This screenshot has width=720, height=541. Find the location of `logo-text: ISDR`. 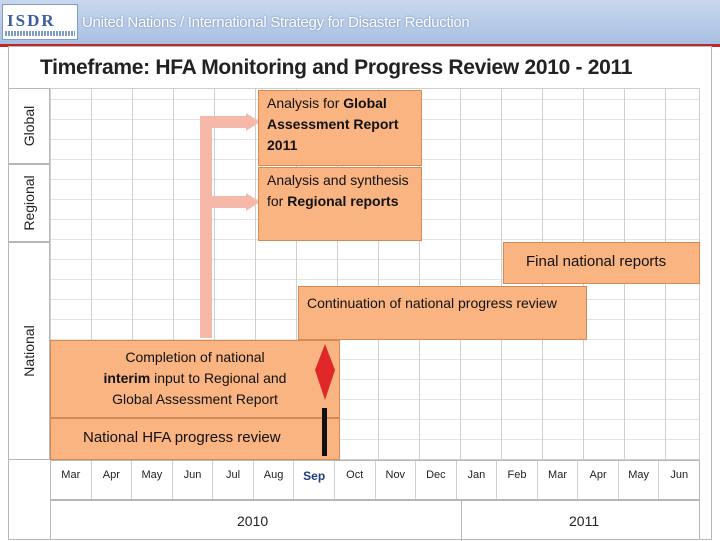

logo-text: ISDR is located at coordinates (31, 20).